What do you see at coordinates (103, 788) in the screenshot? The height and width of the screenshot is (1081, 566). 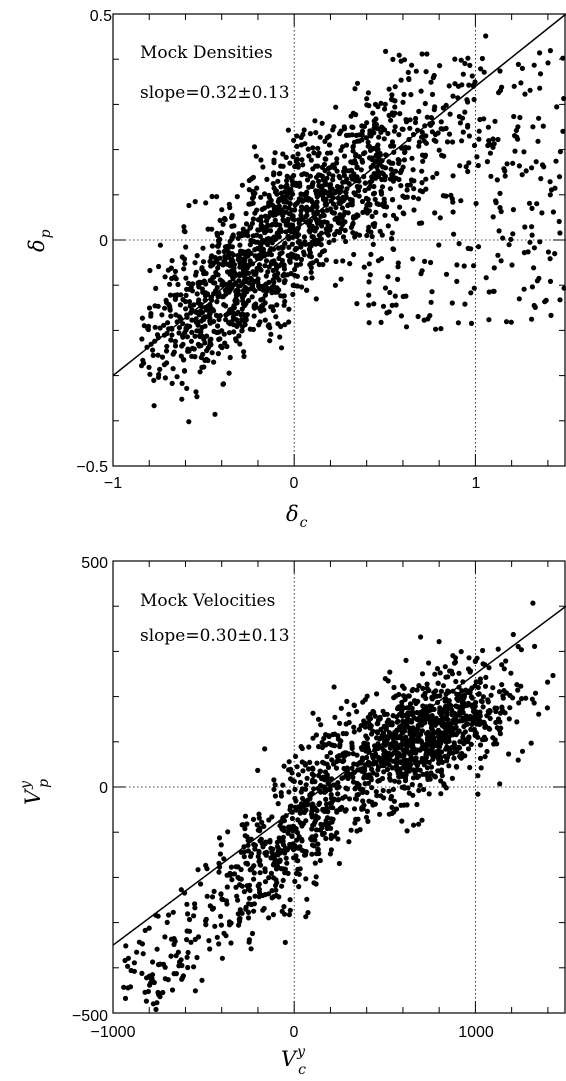 I see `velocity-ytick-label-zero: 0` at bounding box center [103, 788].